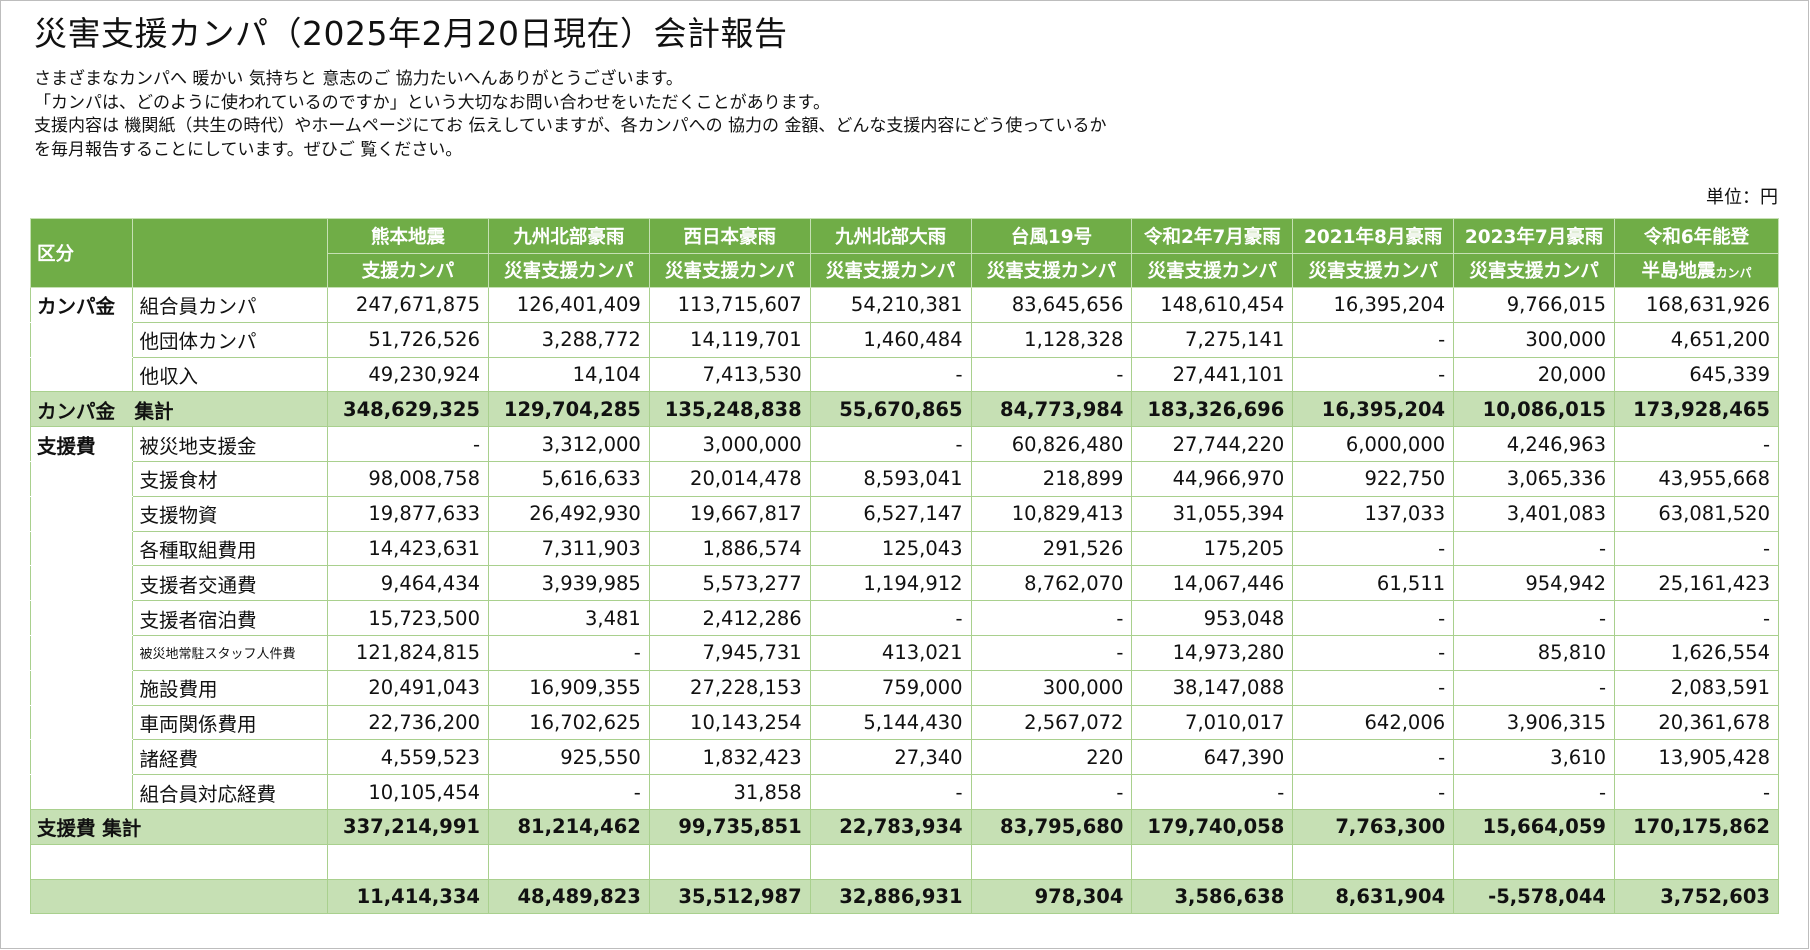  Describe the element at coordinates (729, 826) in the screenshot. I see `subtotal-value: 99,735,851` at that location.